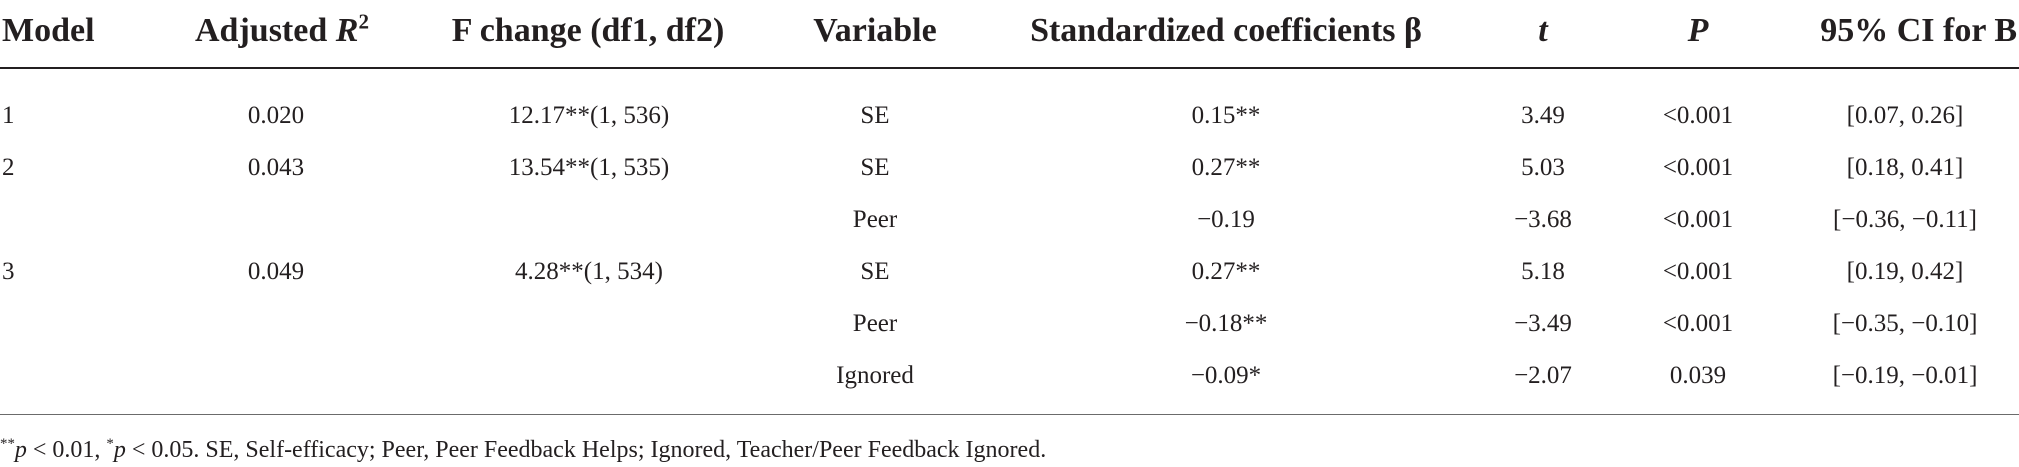 Image resolution: width=2019 pixels, height=467 pixels. Describe the element at coordinates (1009, 68) in the screenshot. I see `header-rule` at that location.